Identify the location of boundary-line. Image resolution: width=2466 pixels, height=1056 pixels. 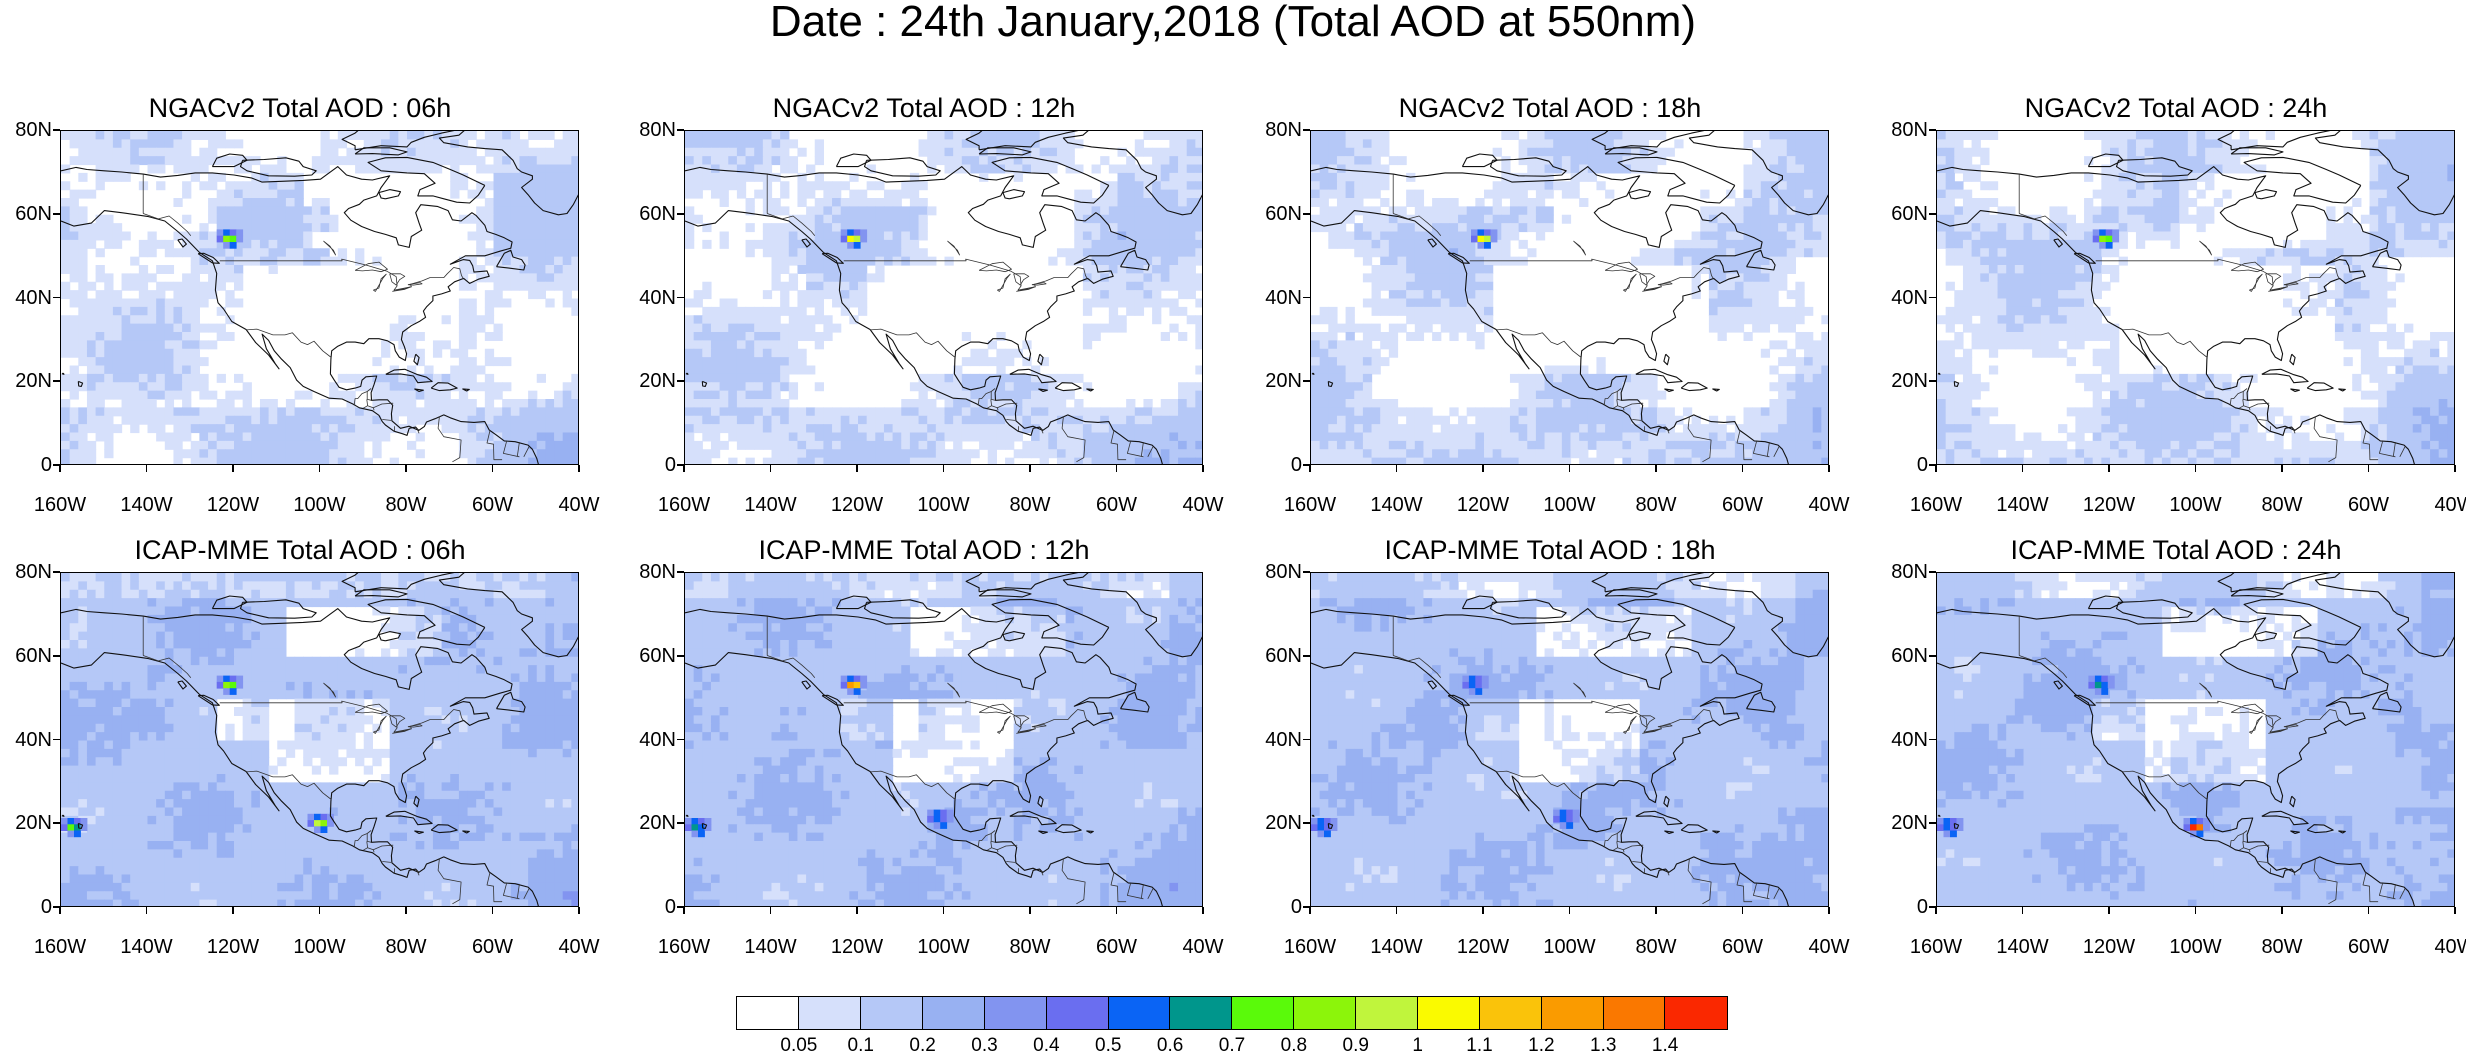
(1021, 279).